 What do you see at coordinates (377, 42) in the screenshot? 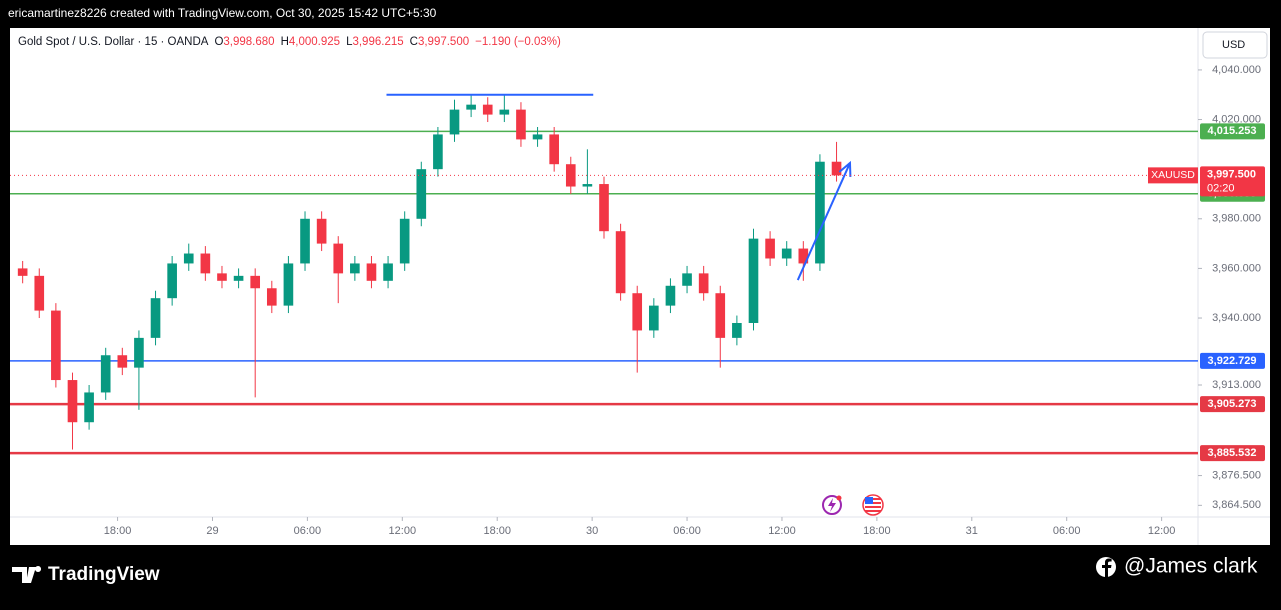
I see `ohlc-value: 3,996.215` at bounding box center [377, 42].